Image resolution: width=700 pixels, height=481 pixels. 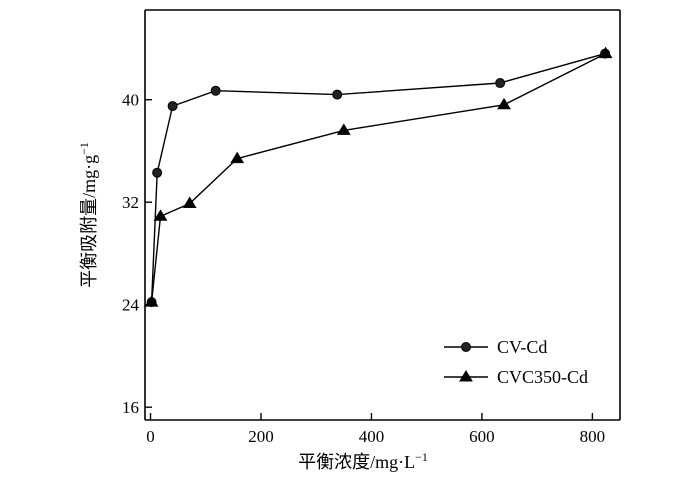 I want to click on y-tick-label: 16, so click(x=130, y=407).